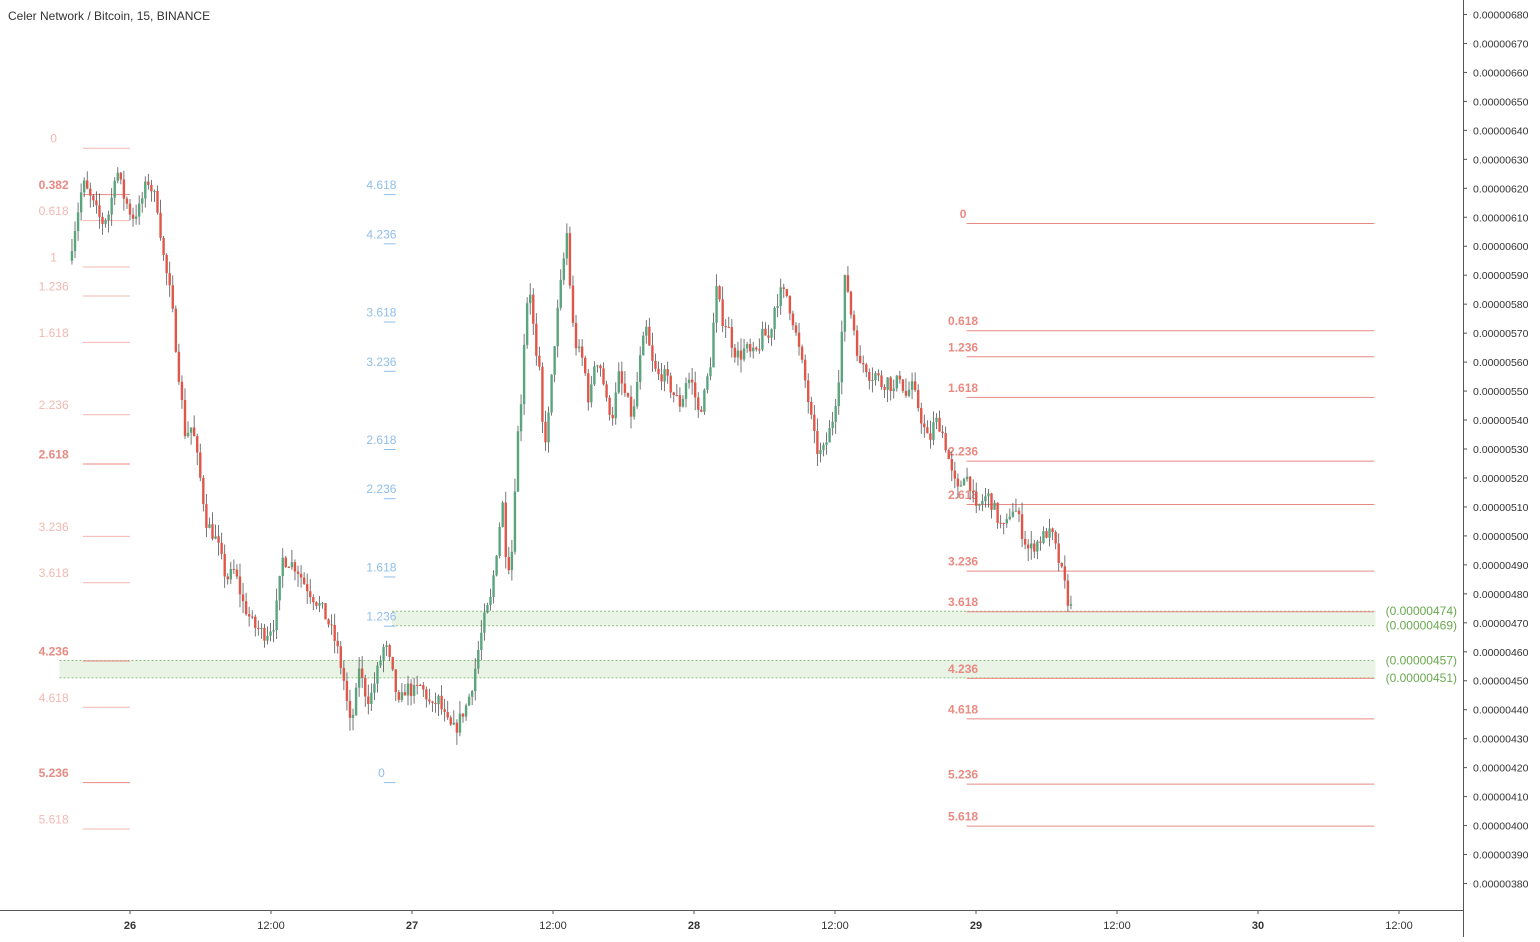 The image size is (1540, 942). What do you see at coordinates (1501, 885) in the screenshot?
I see `price-tick-label: 0.00000380` at bounding box center [1501, 885].